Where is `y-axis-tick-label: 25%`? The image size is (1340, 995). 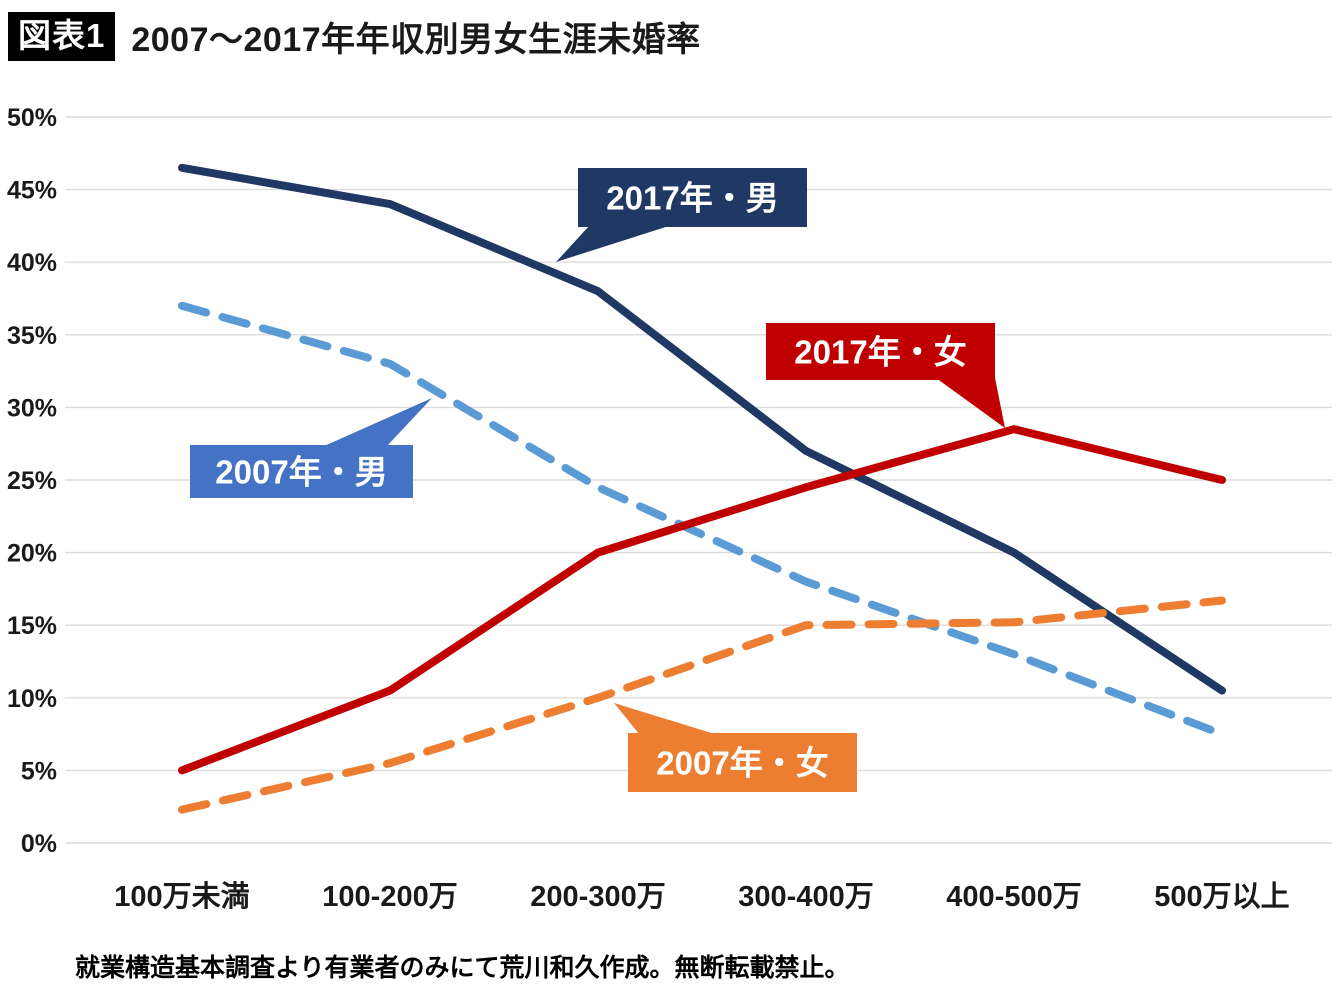 y-axis-tick-label: 25% is located at coordinates (32, 481).